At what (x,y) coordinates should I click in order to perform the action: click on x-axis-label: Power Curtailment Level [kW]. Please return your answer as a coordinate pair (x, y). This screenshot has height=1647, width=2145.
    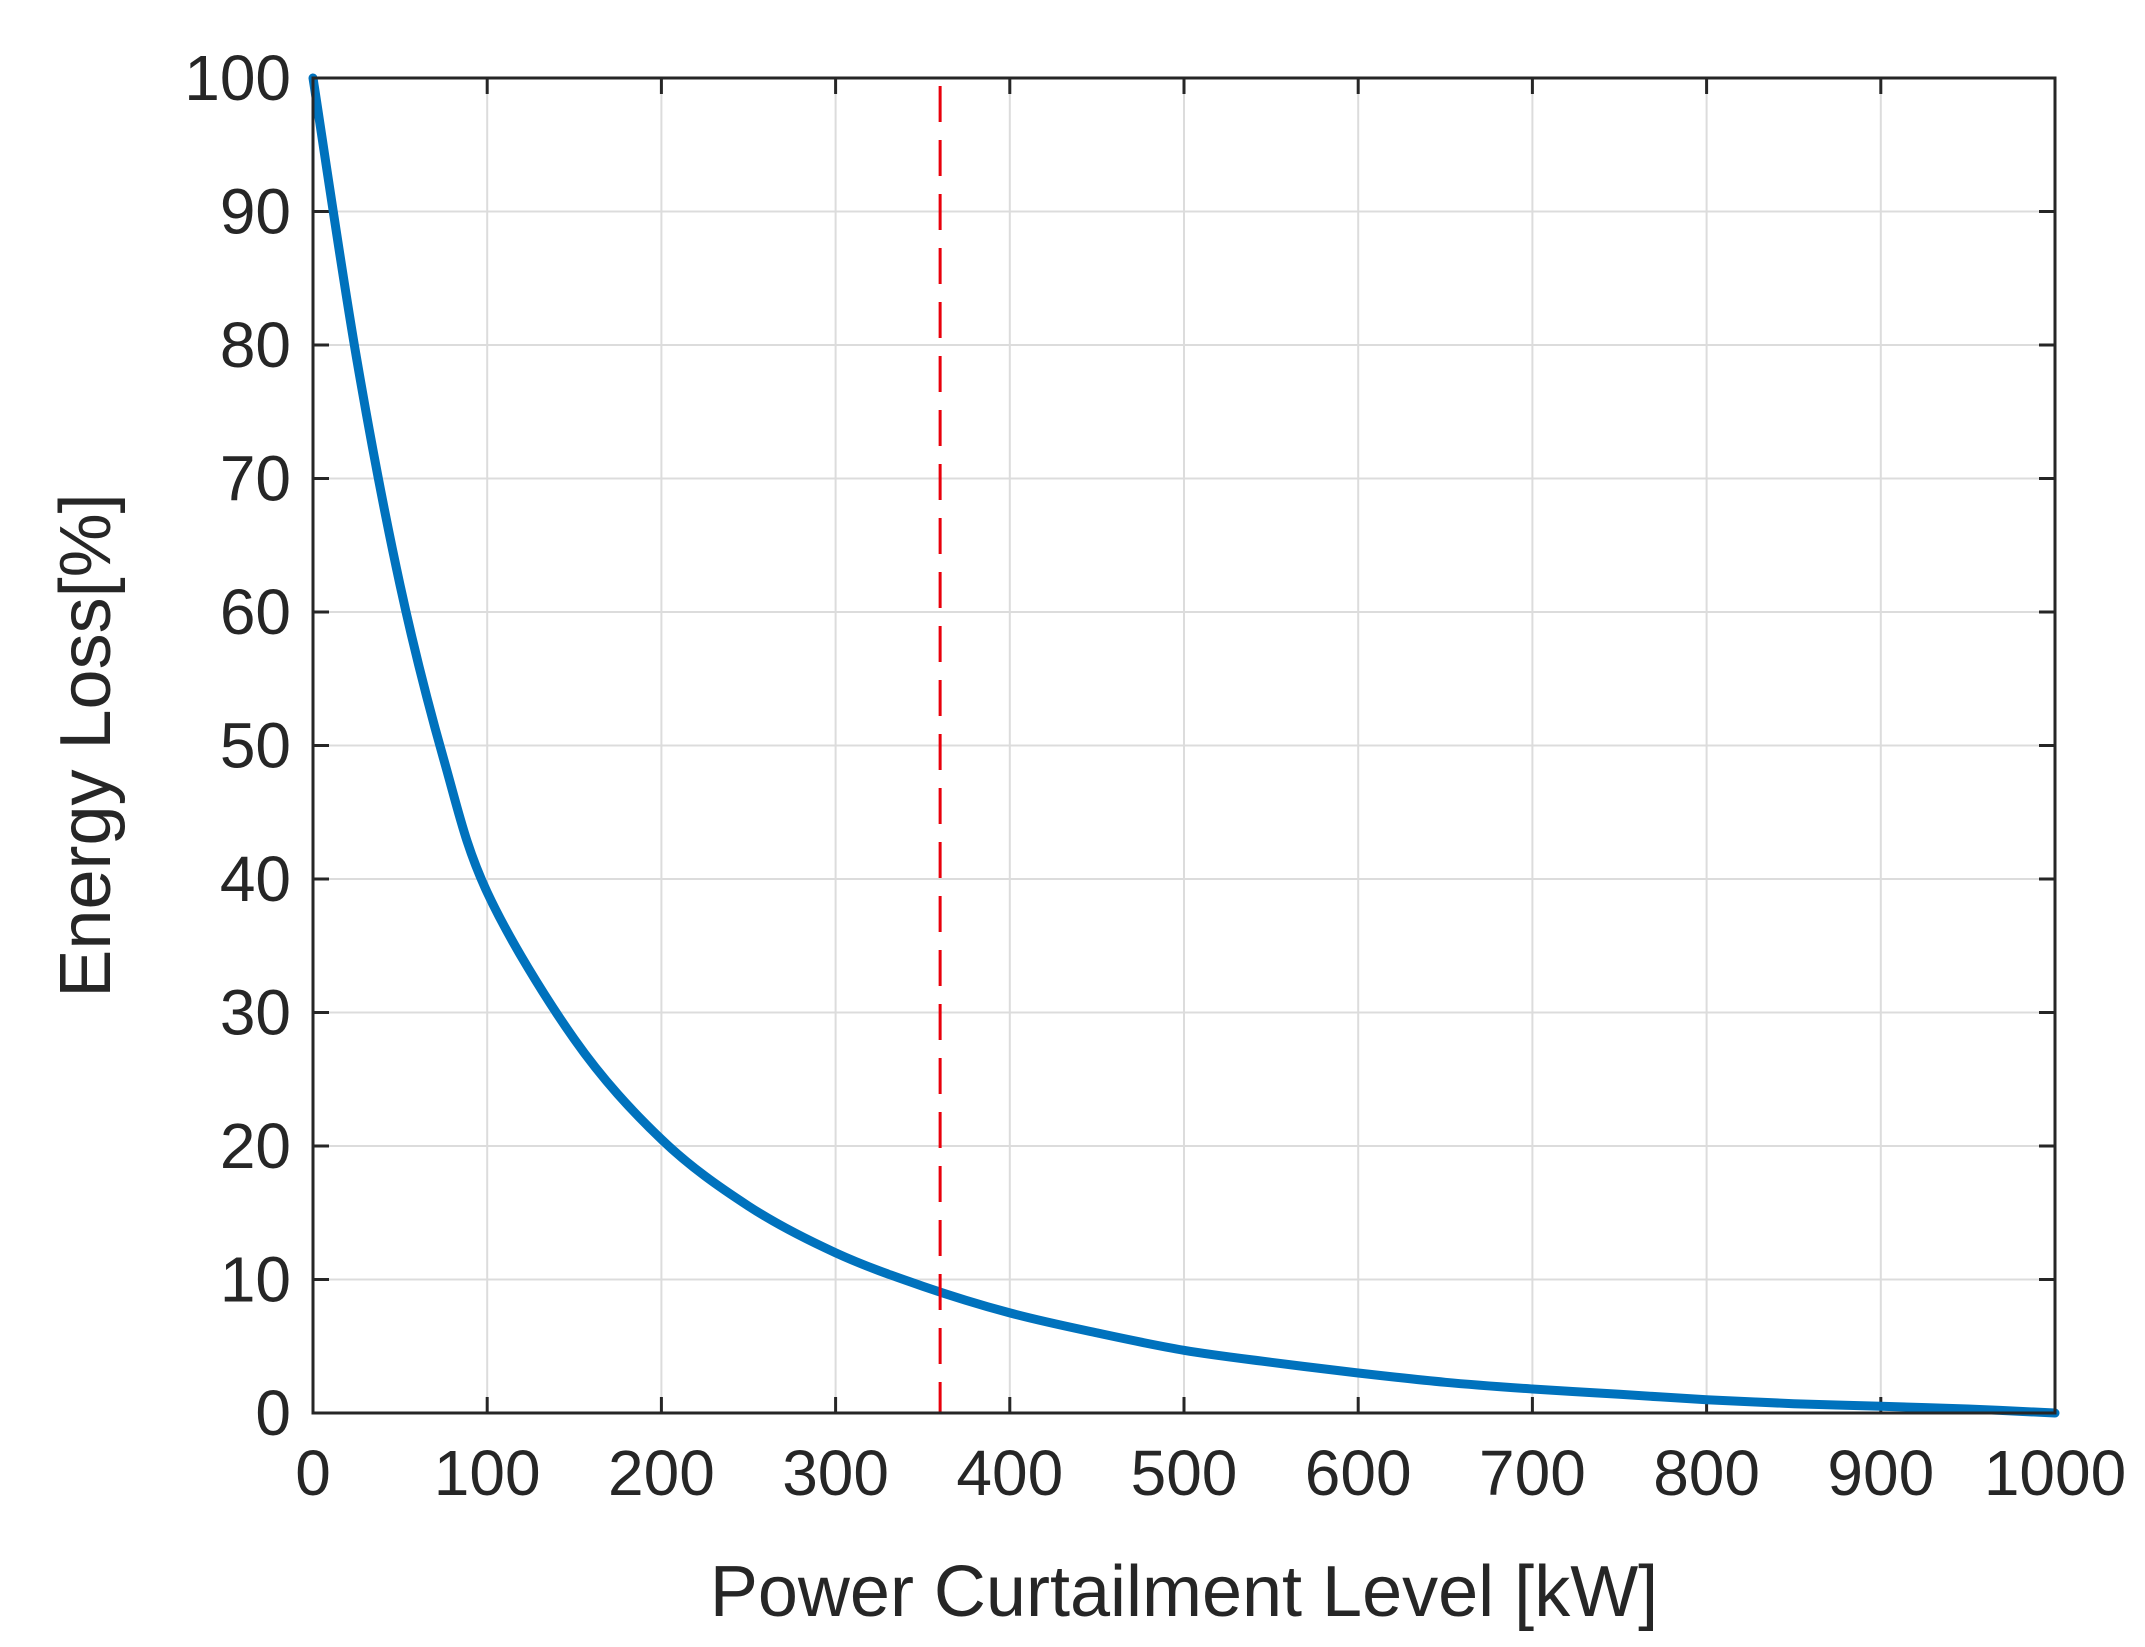
    Looking at the image, I should click on (1184, 1592).